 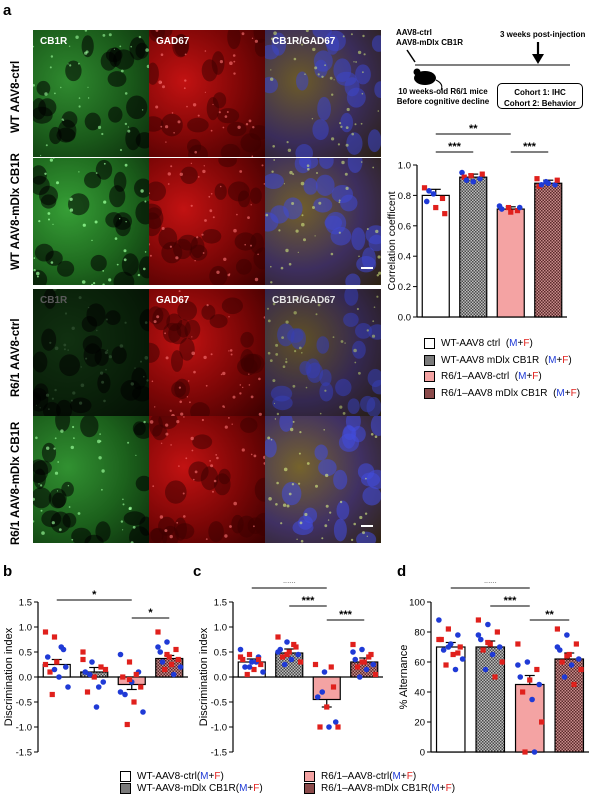 I want to click on legend-label: R6/1–AAV8-ctrl, so click(x=475, y=376).